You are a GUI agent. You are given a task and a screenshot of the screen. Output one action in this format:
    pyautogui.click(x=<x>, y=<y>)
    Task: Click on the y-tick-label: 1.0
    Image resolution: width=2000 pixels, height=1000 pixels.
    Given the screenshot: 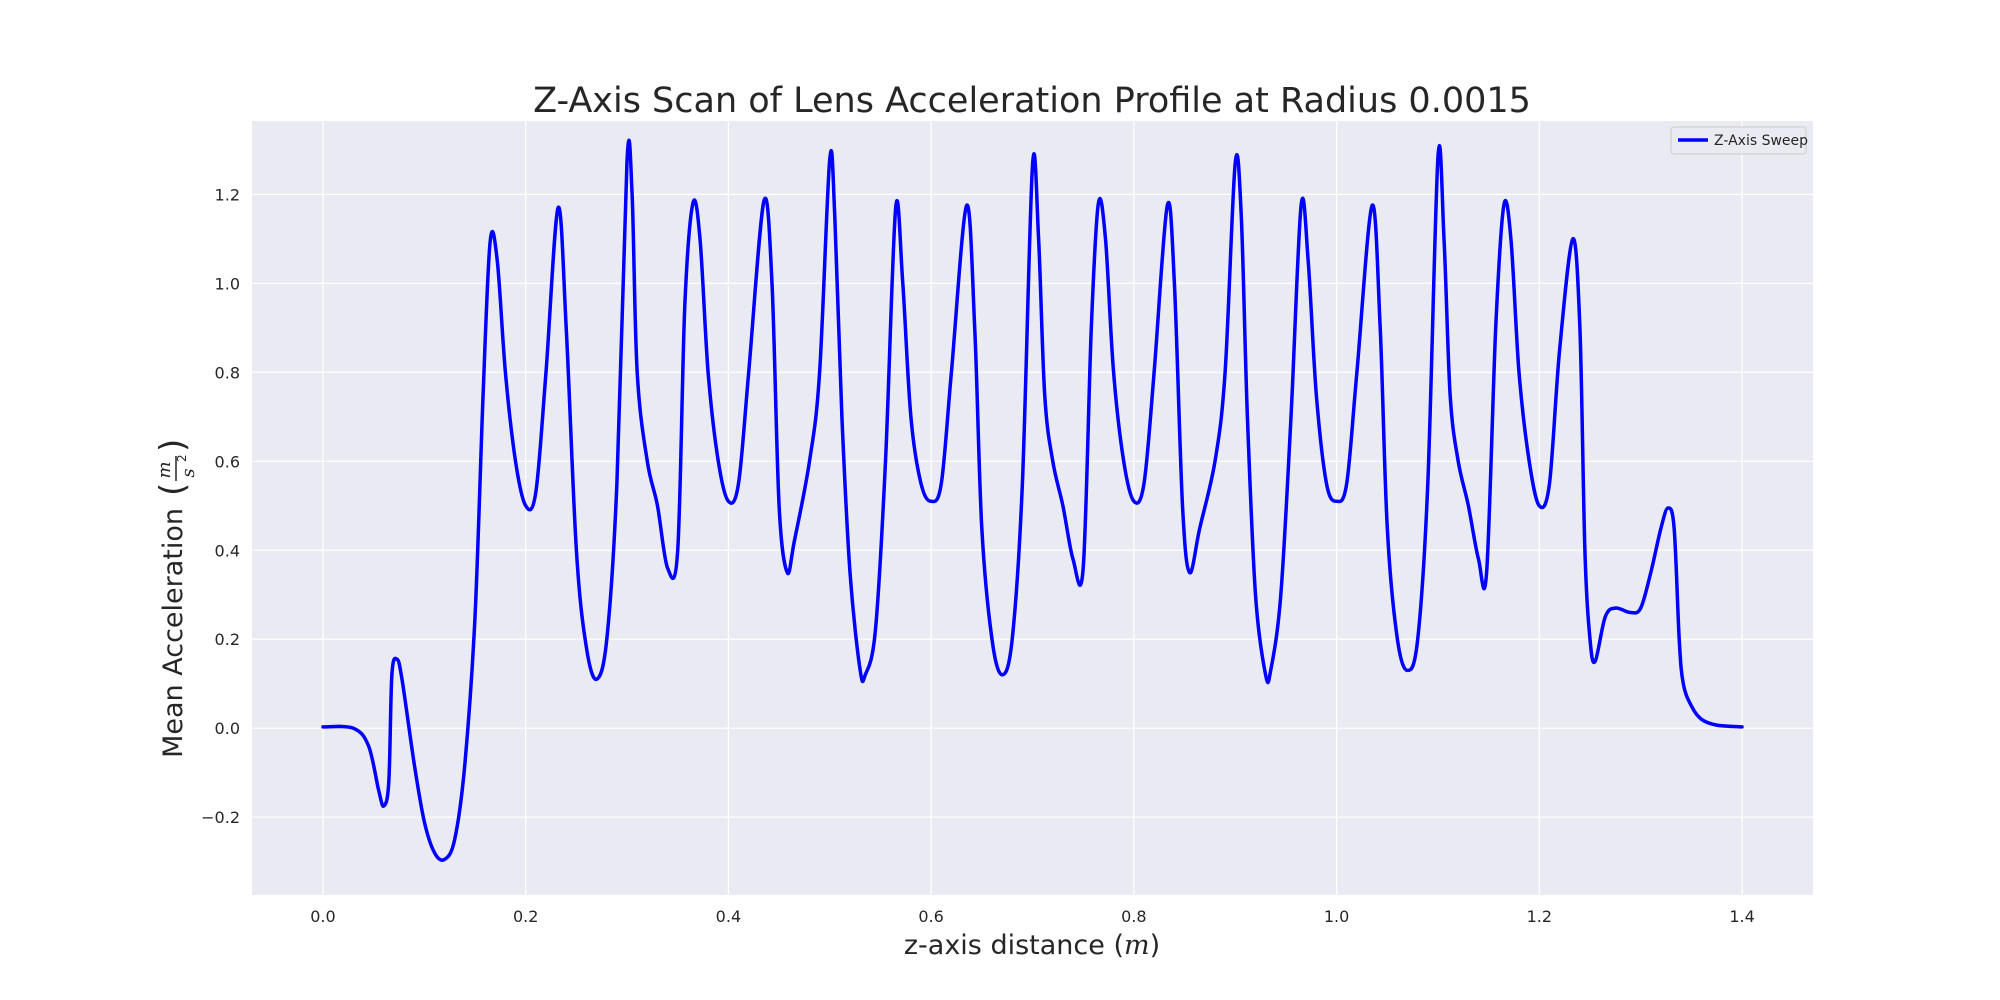 What is the action you would take?
    pyautogui.click(x=227, y=283)
    